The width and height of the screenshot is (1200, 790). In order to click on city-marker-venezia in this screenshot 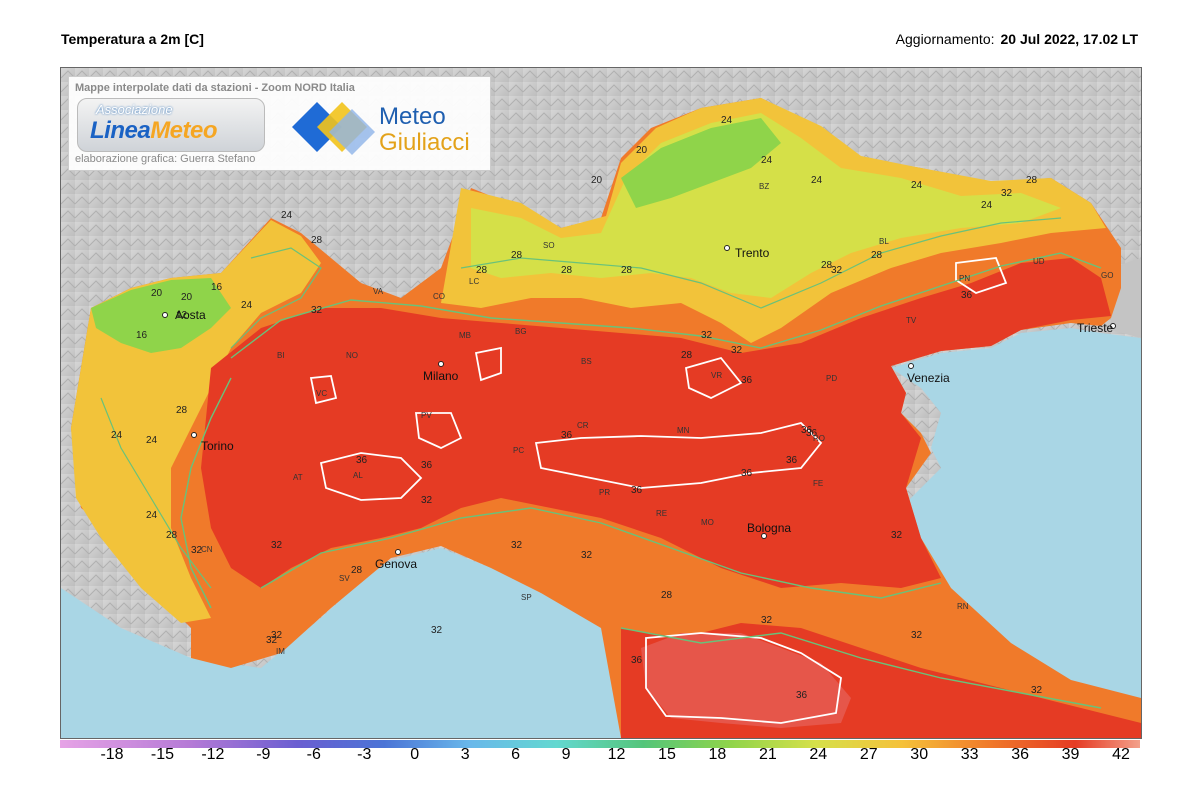, I will do `click(911, 366)`.